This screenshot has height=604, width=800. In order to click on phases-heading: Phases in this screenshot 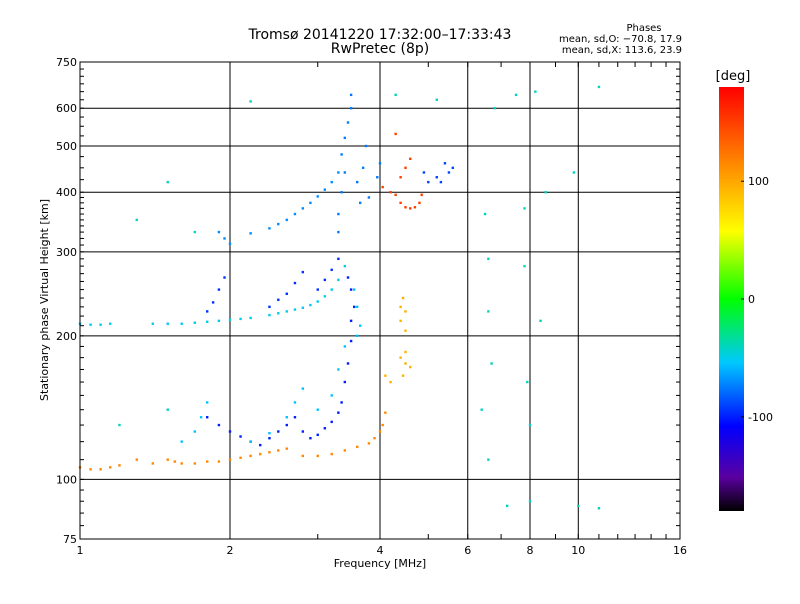, I will do `click(643, 28)`.